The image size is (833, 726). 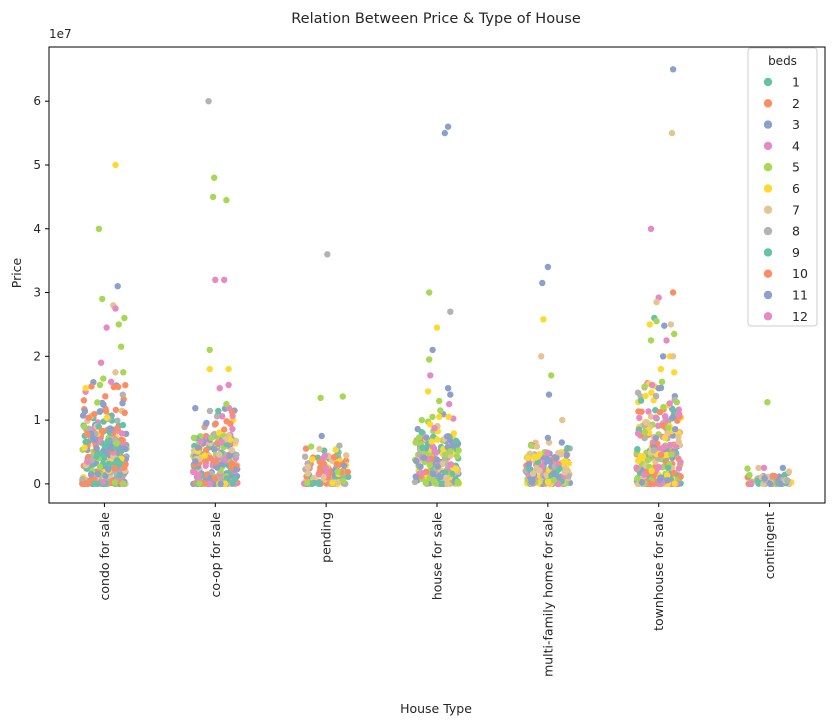 I want to click on legend-label: 9, so click(x=796, y=252).